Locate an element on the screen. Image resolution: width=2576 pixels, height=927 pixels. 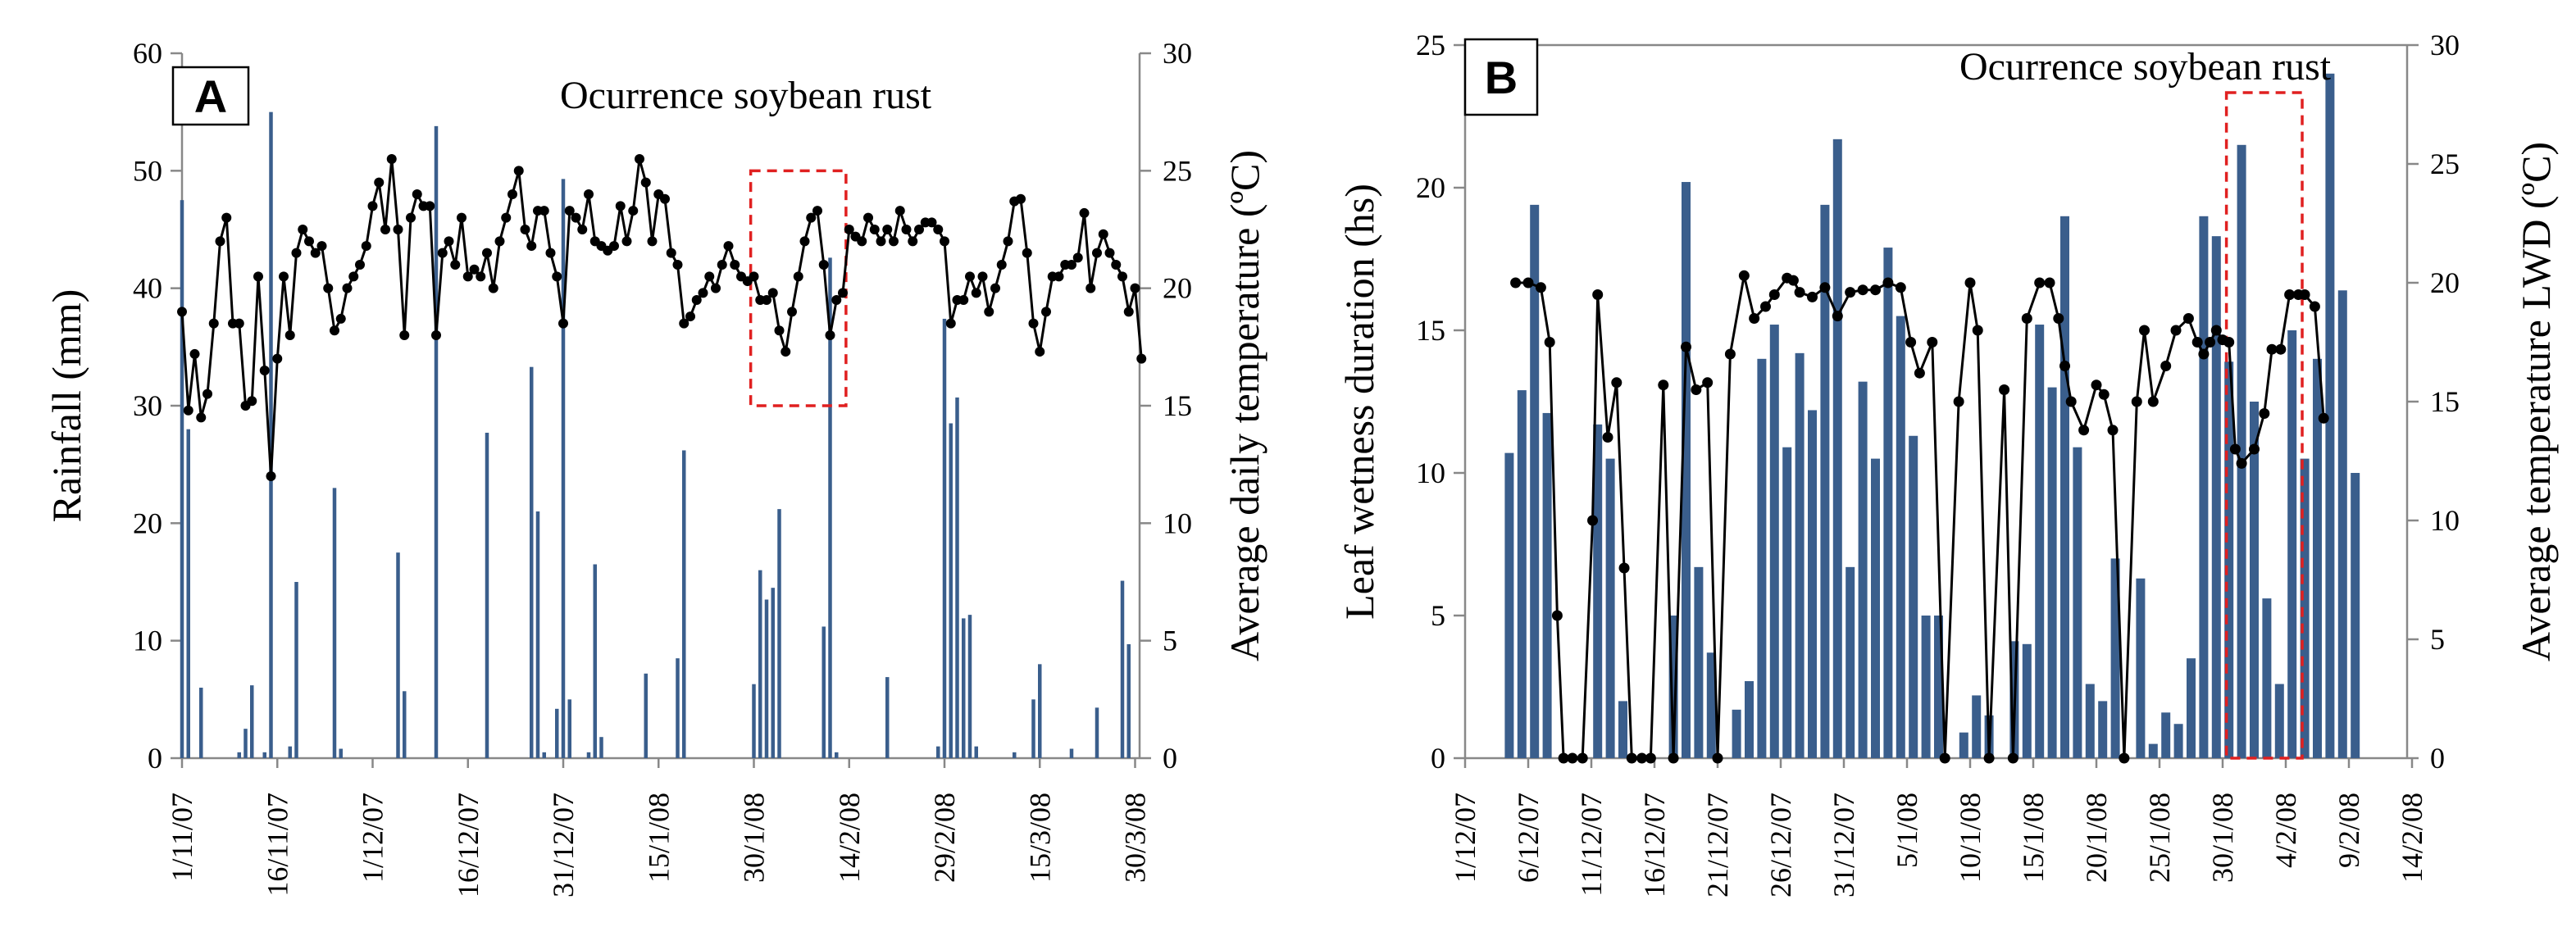
panel-b-xtick-label: 9/2/08 is located at coordinates (2349, 830).